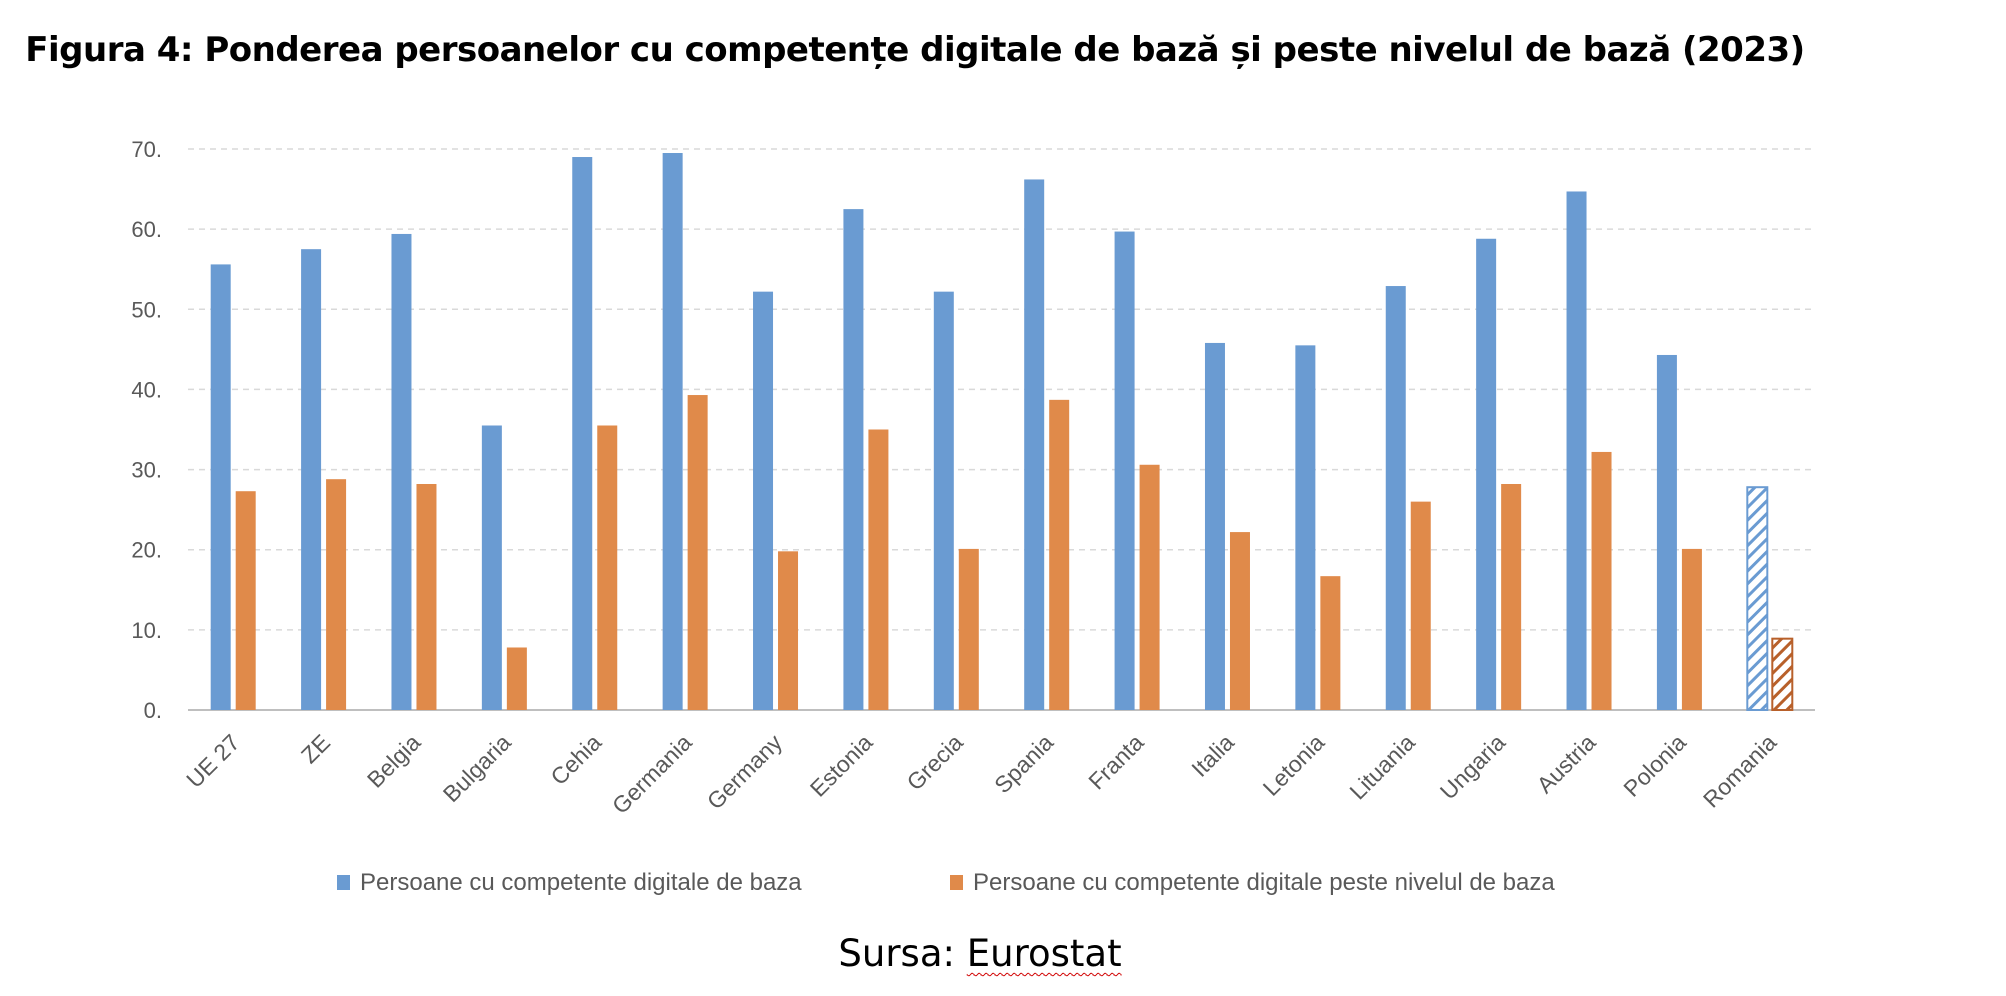  Describe the element at coordinates (1472, 766) in the screenshot. I see `x-tick-label: Ungaria` at that location.